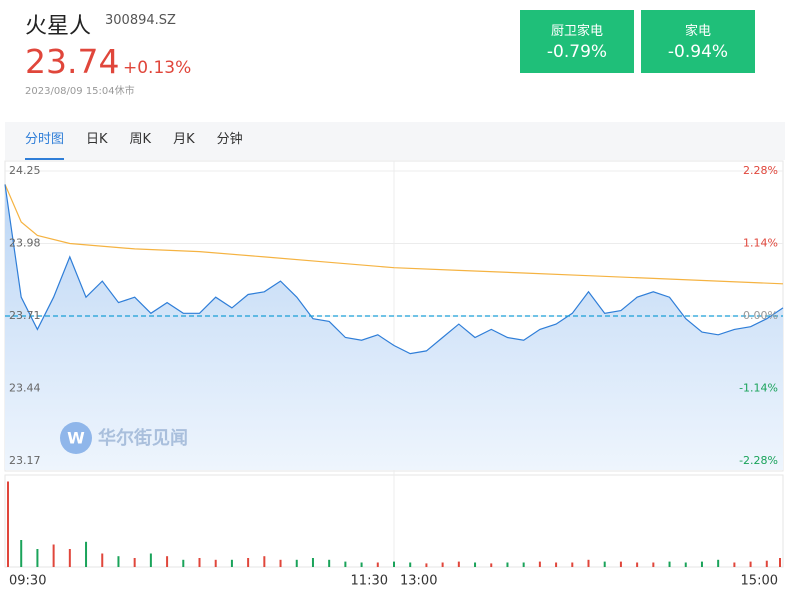  Describe the element at coordinates (369, 581) in the screenshot. I see `x-tick-label: 11:30` at that location.